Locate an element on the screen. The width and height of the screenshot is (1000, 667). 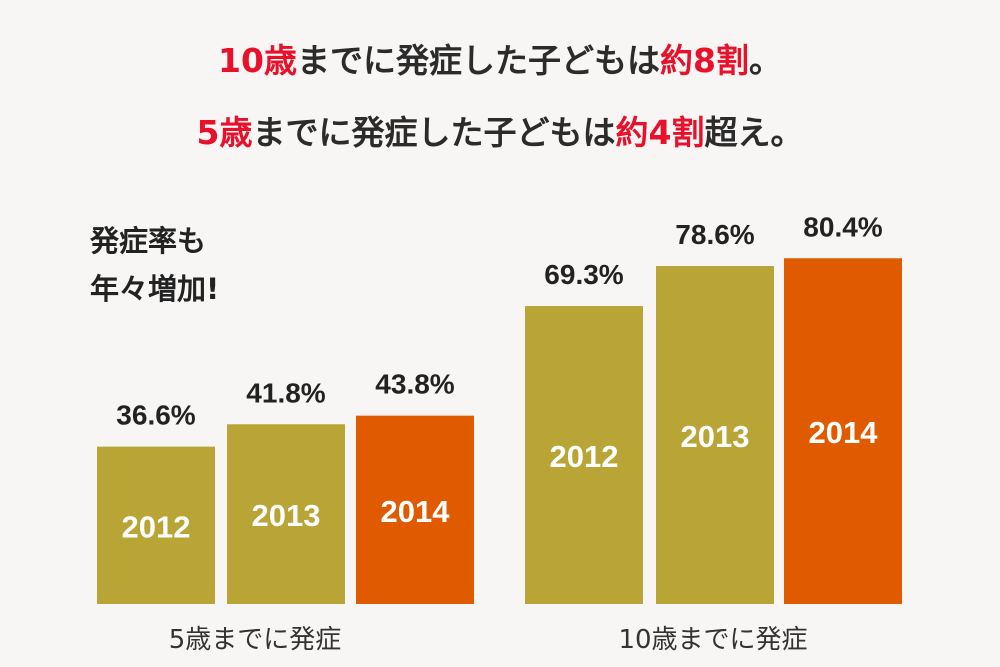
bar-value-label: 41.8% is located at coordinates (285, 392).